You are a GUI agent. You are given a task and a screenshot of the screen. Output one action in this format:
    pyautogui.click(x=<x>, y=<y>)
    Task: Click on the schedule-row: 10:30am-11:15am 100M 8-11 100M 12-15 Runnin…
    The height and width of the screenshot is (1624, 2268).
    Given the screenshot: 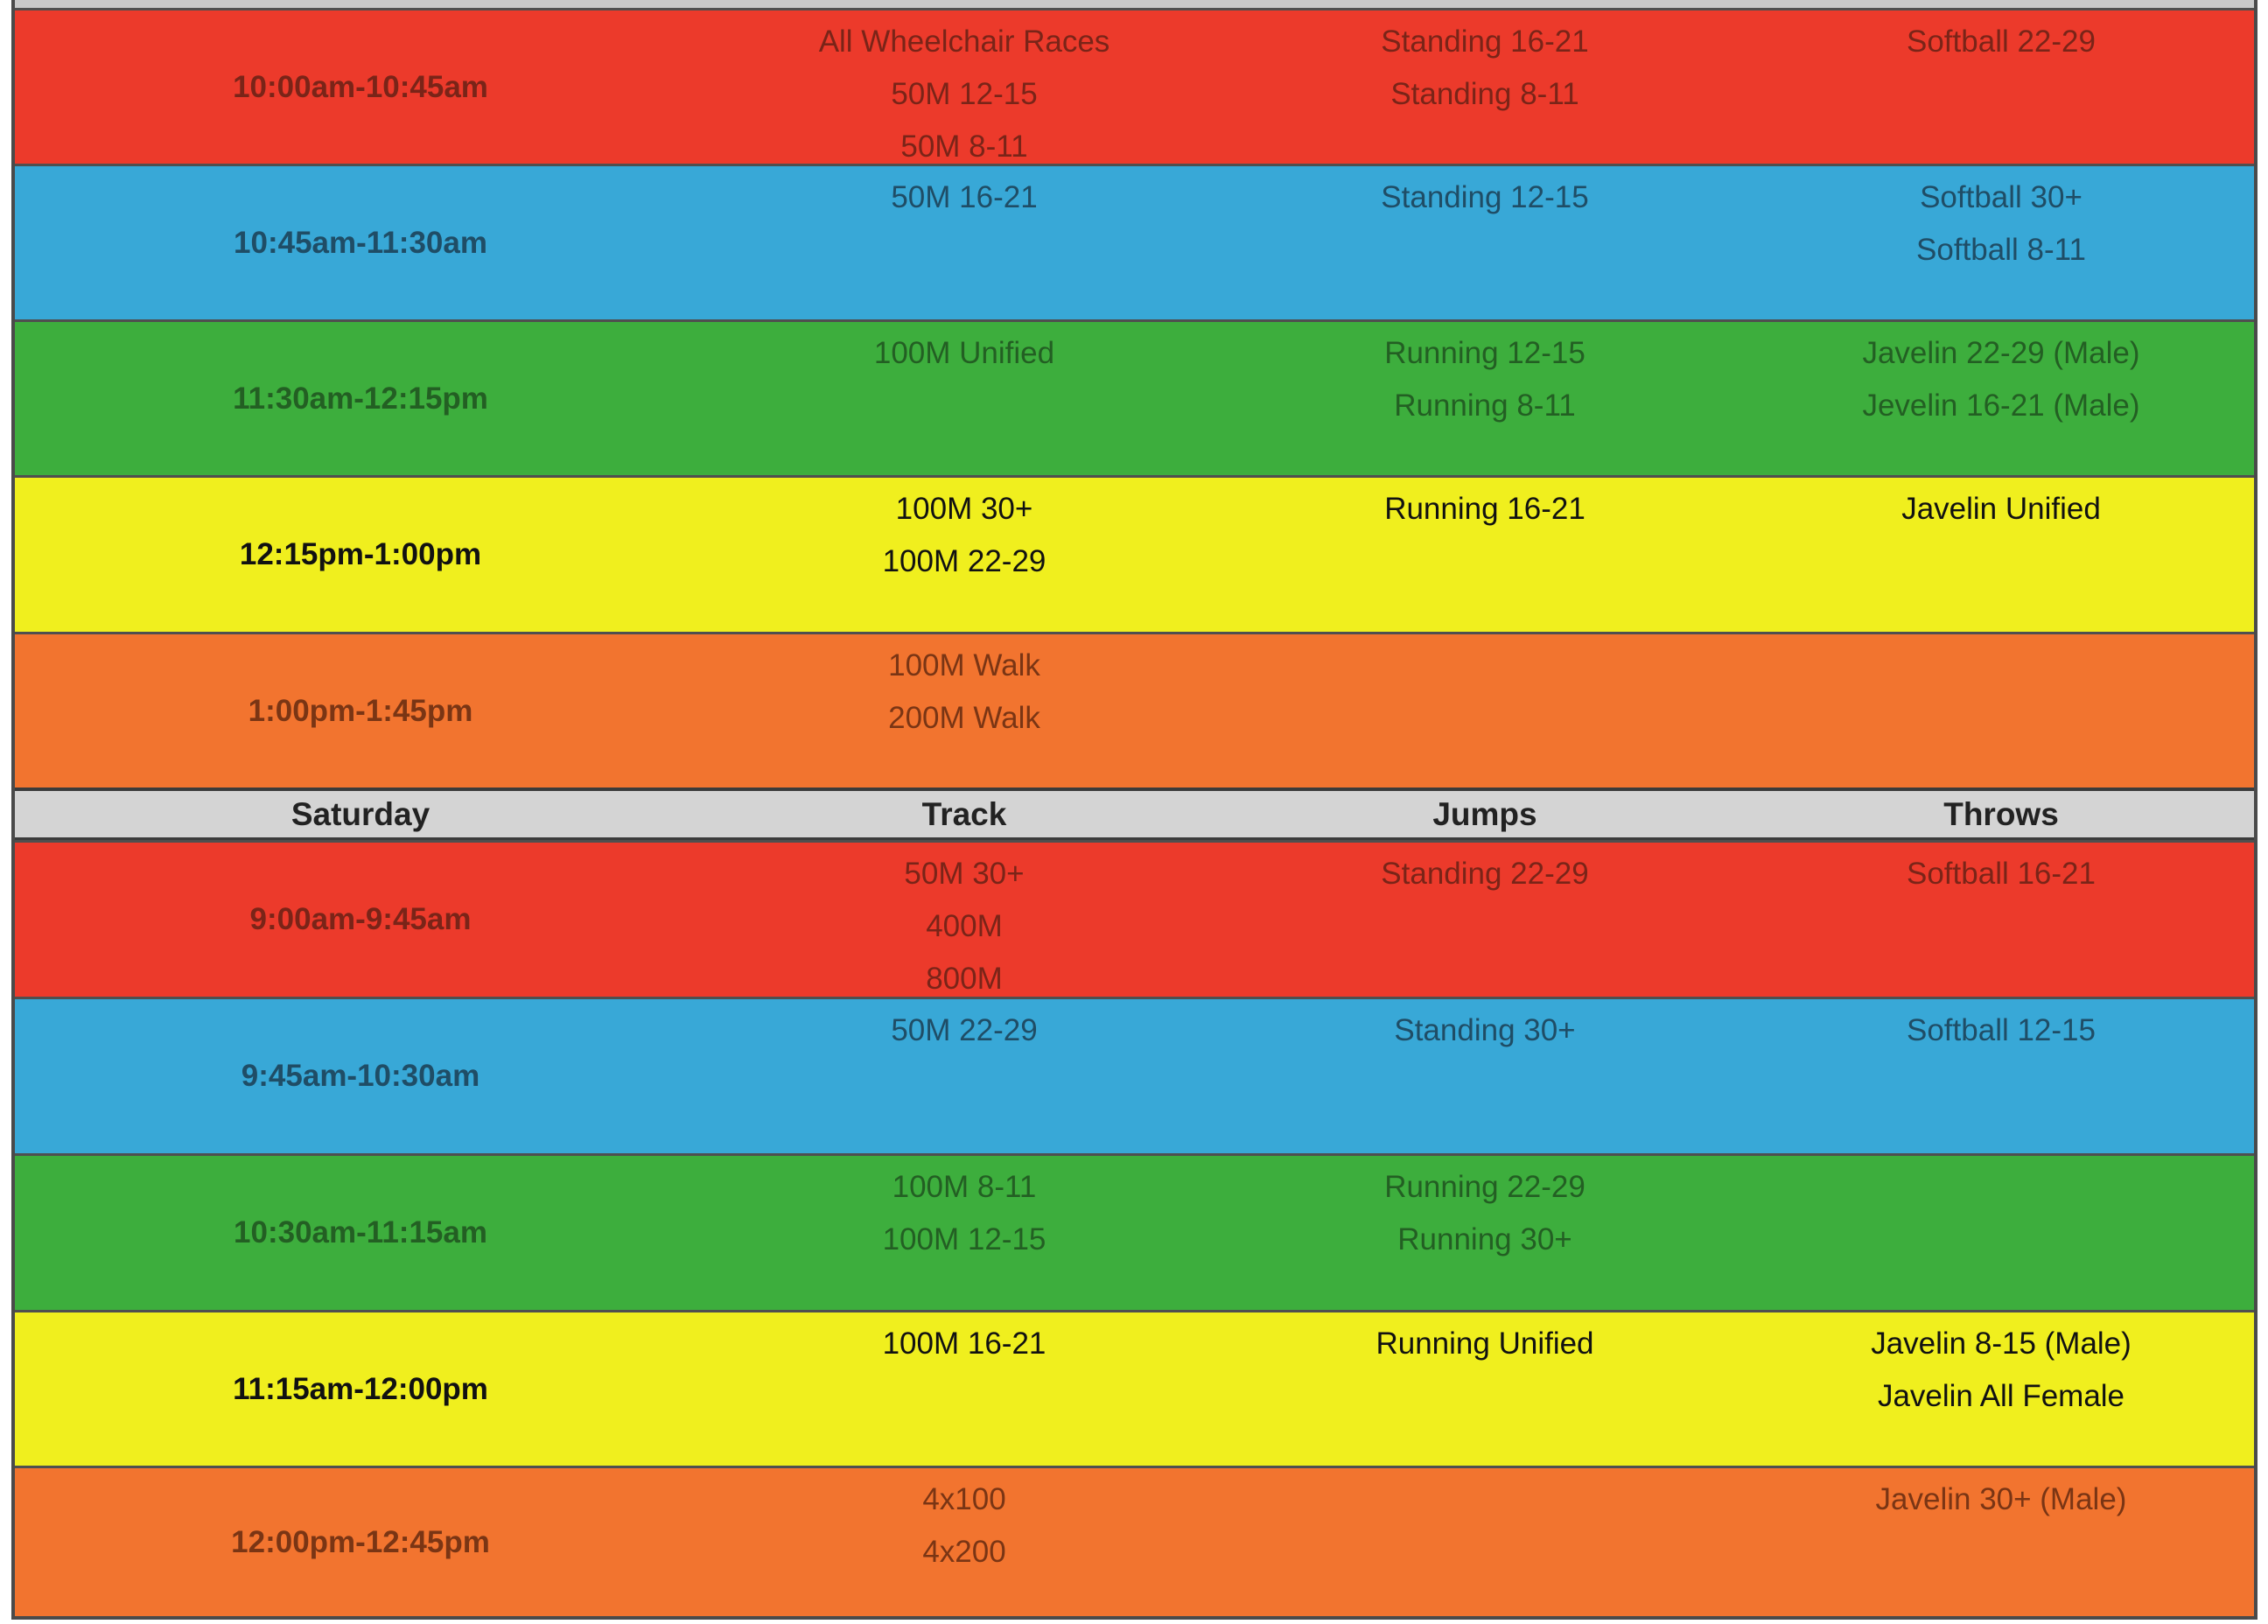 What is the action you would take?
    pyautogui.click(x=1134, y=1231)
    